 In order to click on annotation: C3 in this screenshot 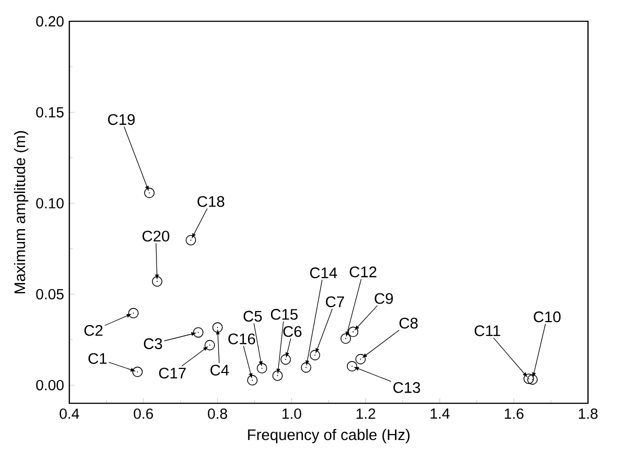, I will do `click(153, 344)`.